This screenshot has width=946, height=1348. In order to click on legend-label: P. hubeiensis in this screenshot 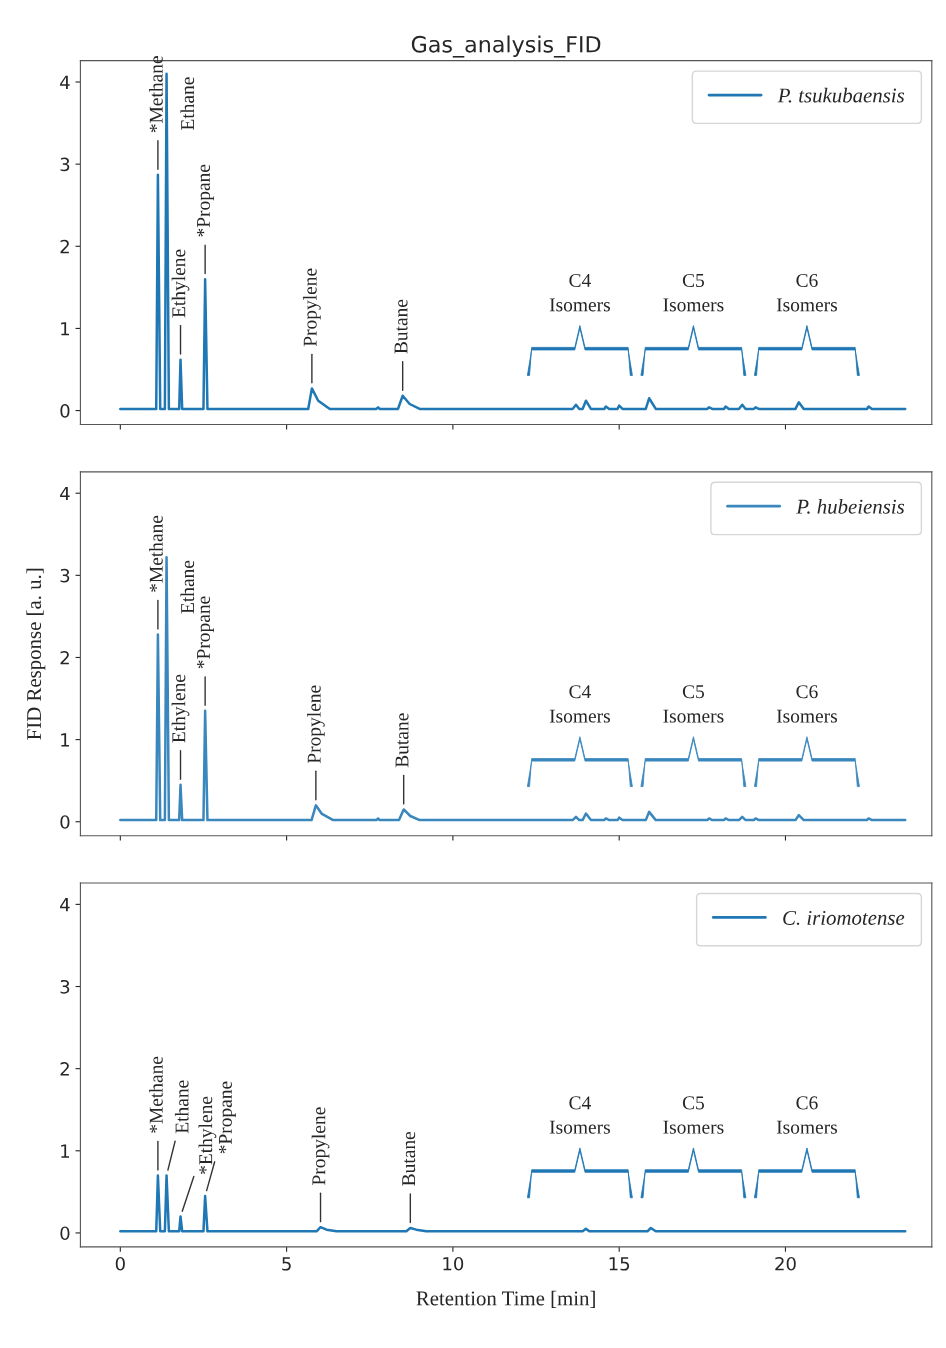, I will do `click(850, 506)`.